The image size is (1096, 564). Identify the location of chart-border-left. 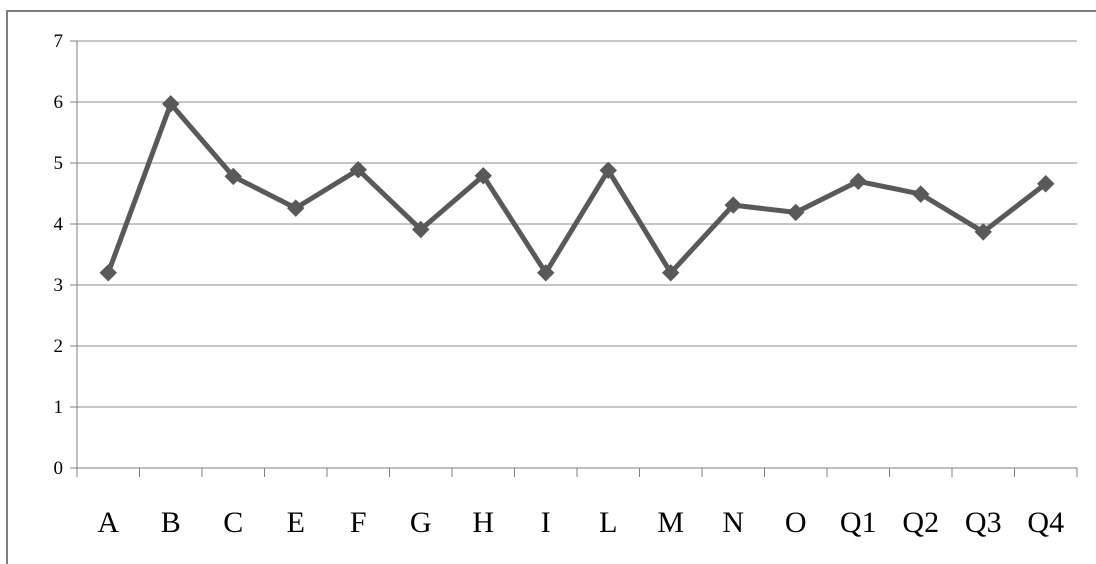
(7, 287).